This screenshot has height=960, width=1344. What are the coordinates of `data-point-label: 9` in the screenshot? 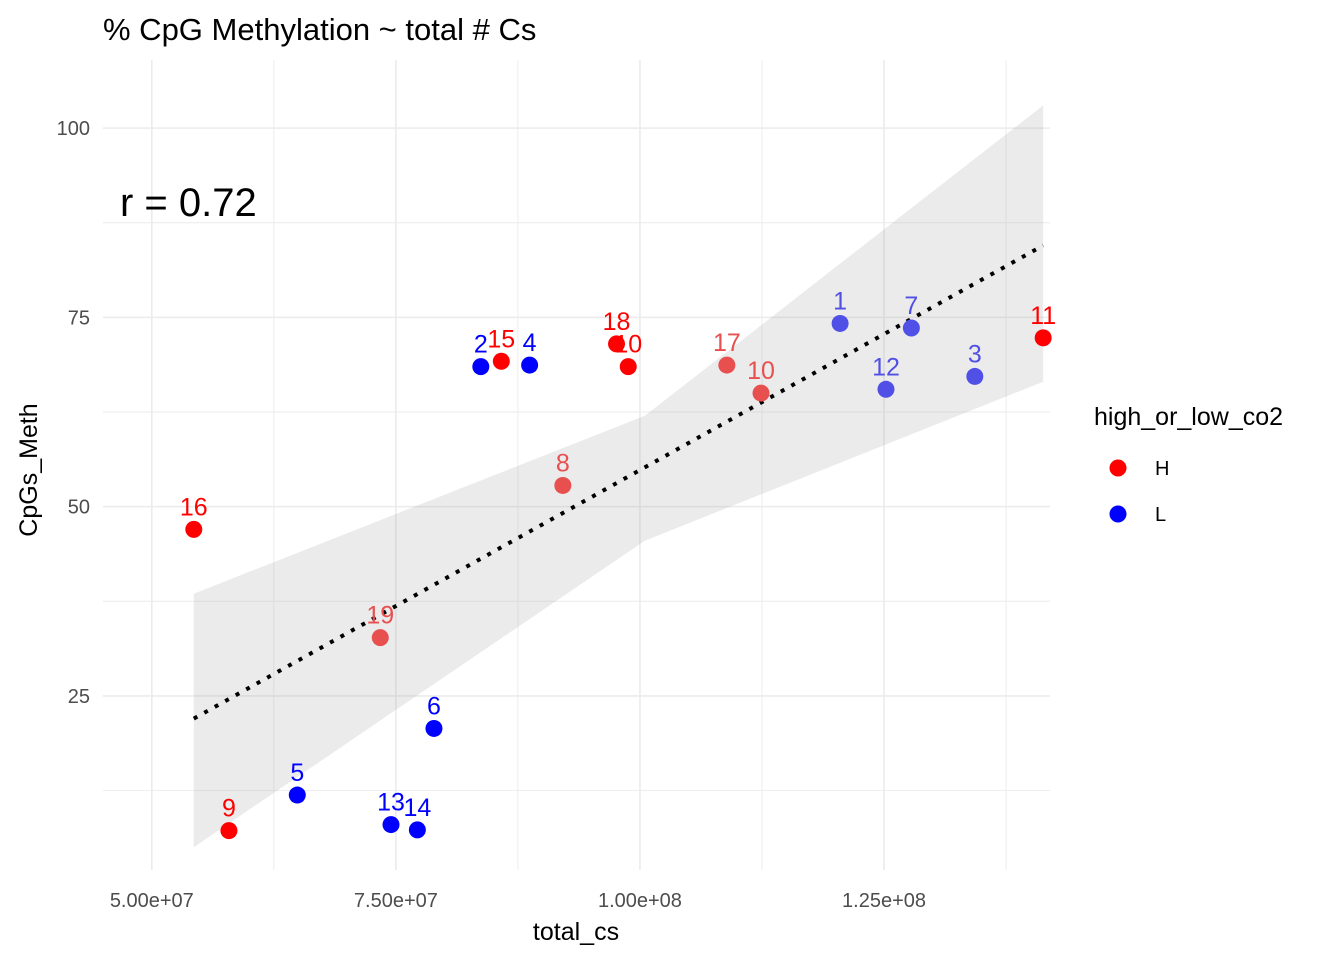 It's located at (229, 809).